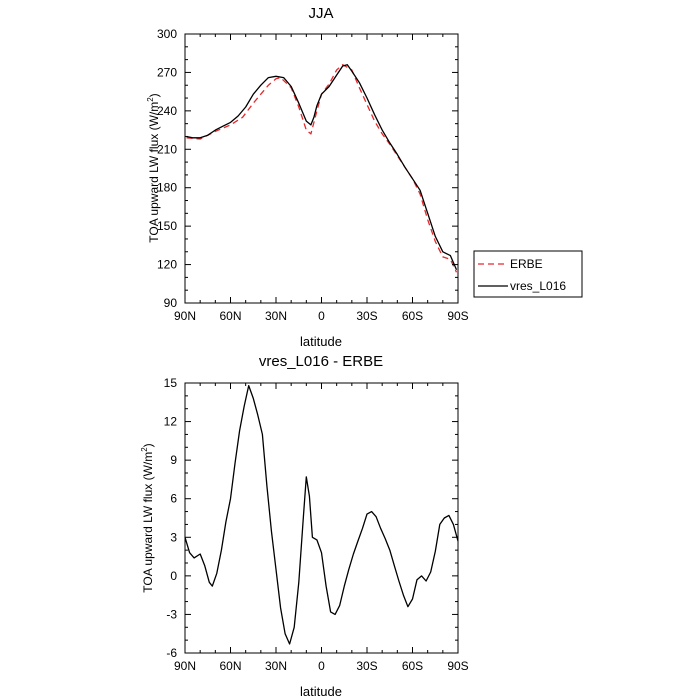  Describe the element at coordinates (366, 666) in the screenshot. I see `difference-x-tick-label: 30S` at that location.